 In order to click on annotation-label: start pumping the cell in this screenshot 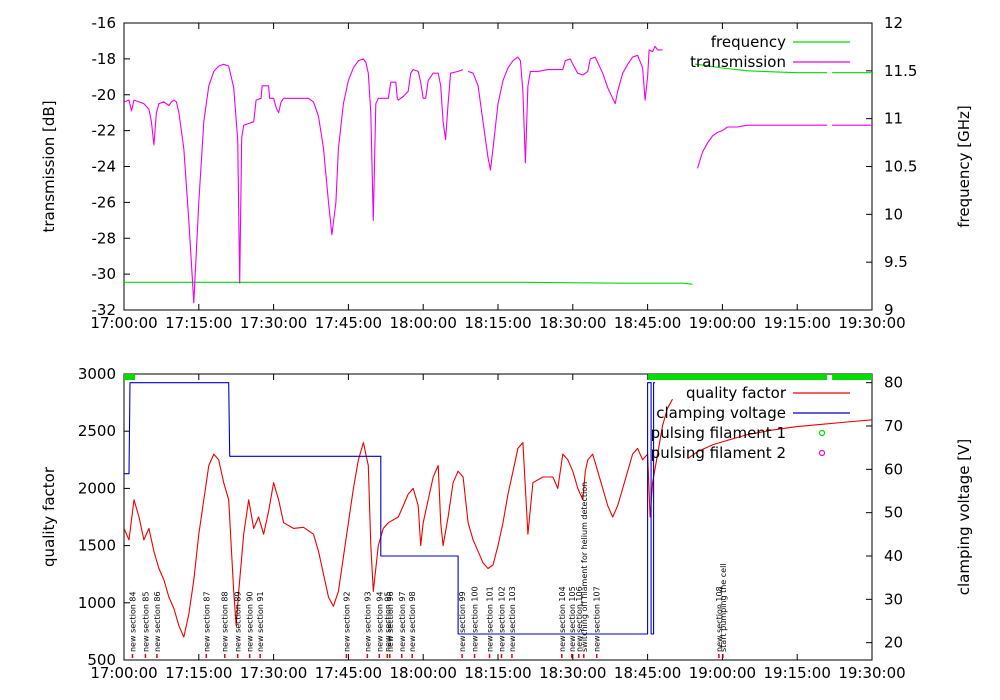, I will do `click(723, 607)`.